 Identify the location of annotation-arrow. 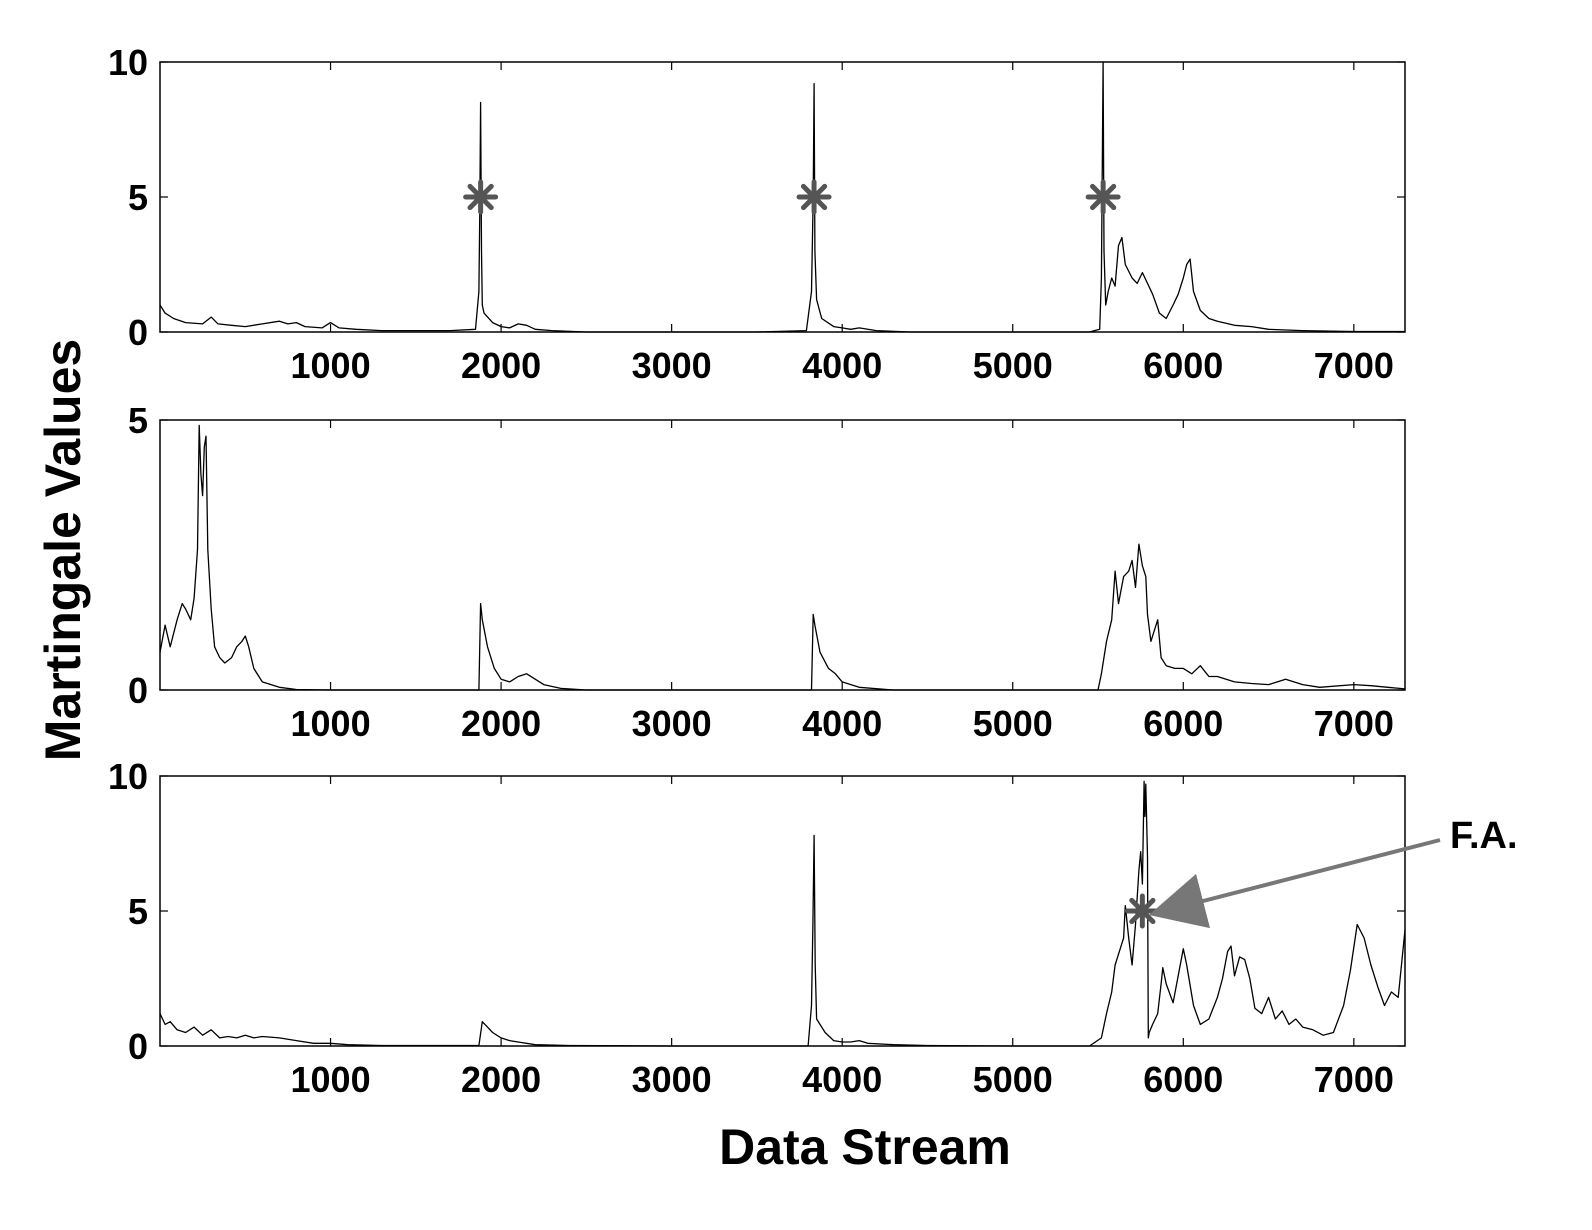
(1294, 883).